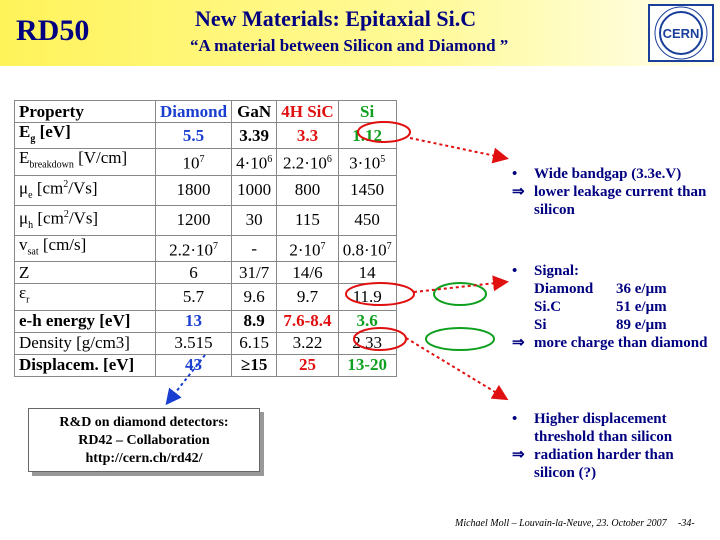 This screenshot has width=720, height=540. I want to click on note-item: ⇒ radiation harder than silicon (?), so click(612, 464).